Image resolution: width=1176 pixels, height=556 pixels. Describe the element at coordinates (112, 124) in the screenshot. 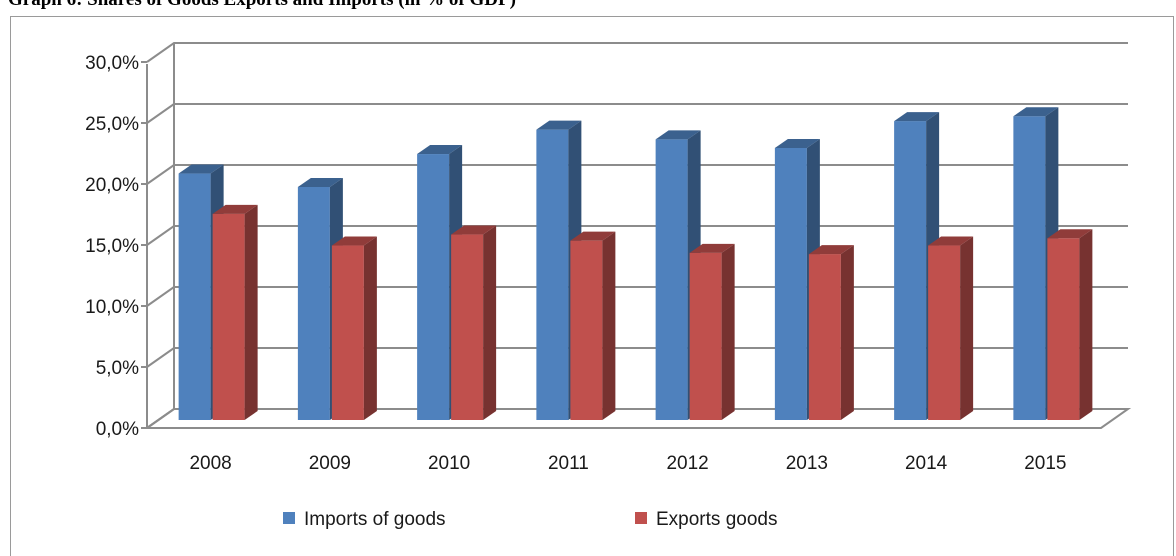

I see `y-tick-label: 25,0%` at that location.